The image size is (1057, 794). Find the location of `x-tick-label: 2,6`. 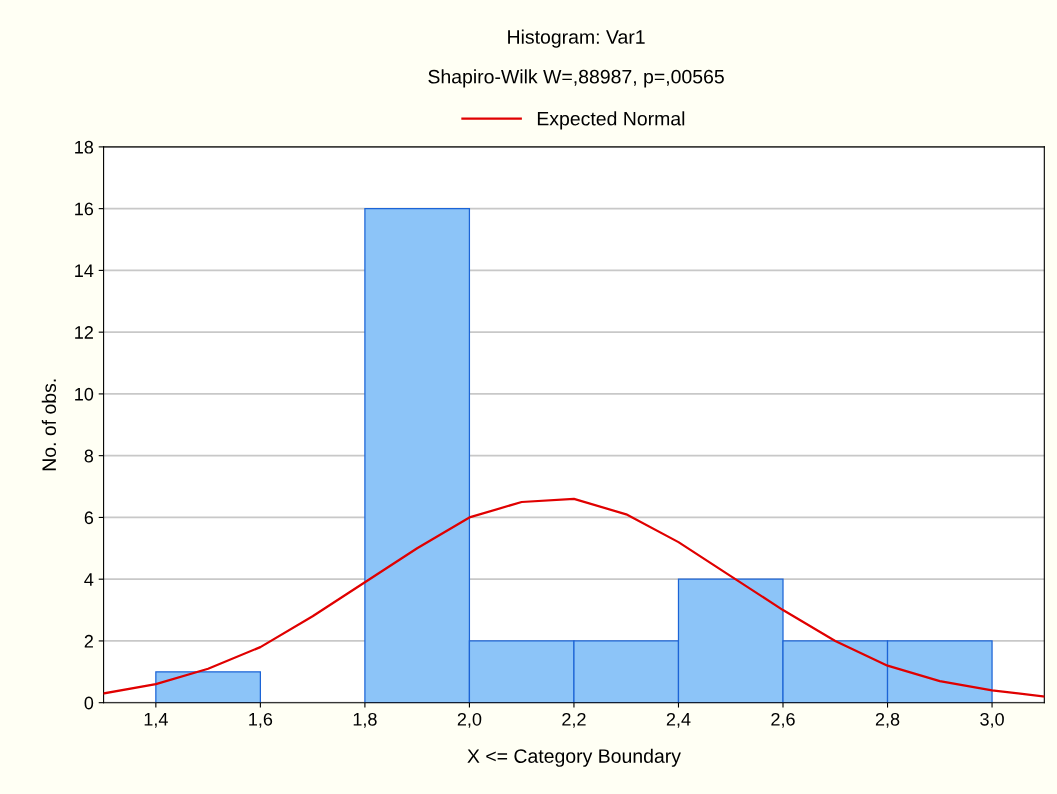

x-tick-label: 2,6 is located at coordinates (783, 720).